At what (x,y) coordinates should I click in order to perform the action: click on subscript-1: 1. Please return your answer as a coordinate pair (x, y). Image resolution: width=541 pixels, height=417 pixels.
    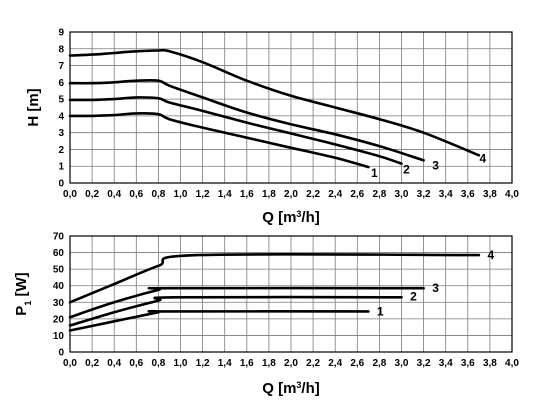
    Looking at the image, I should click on (28, 303).